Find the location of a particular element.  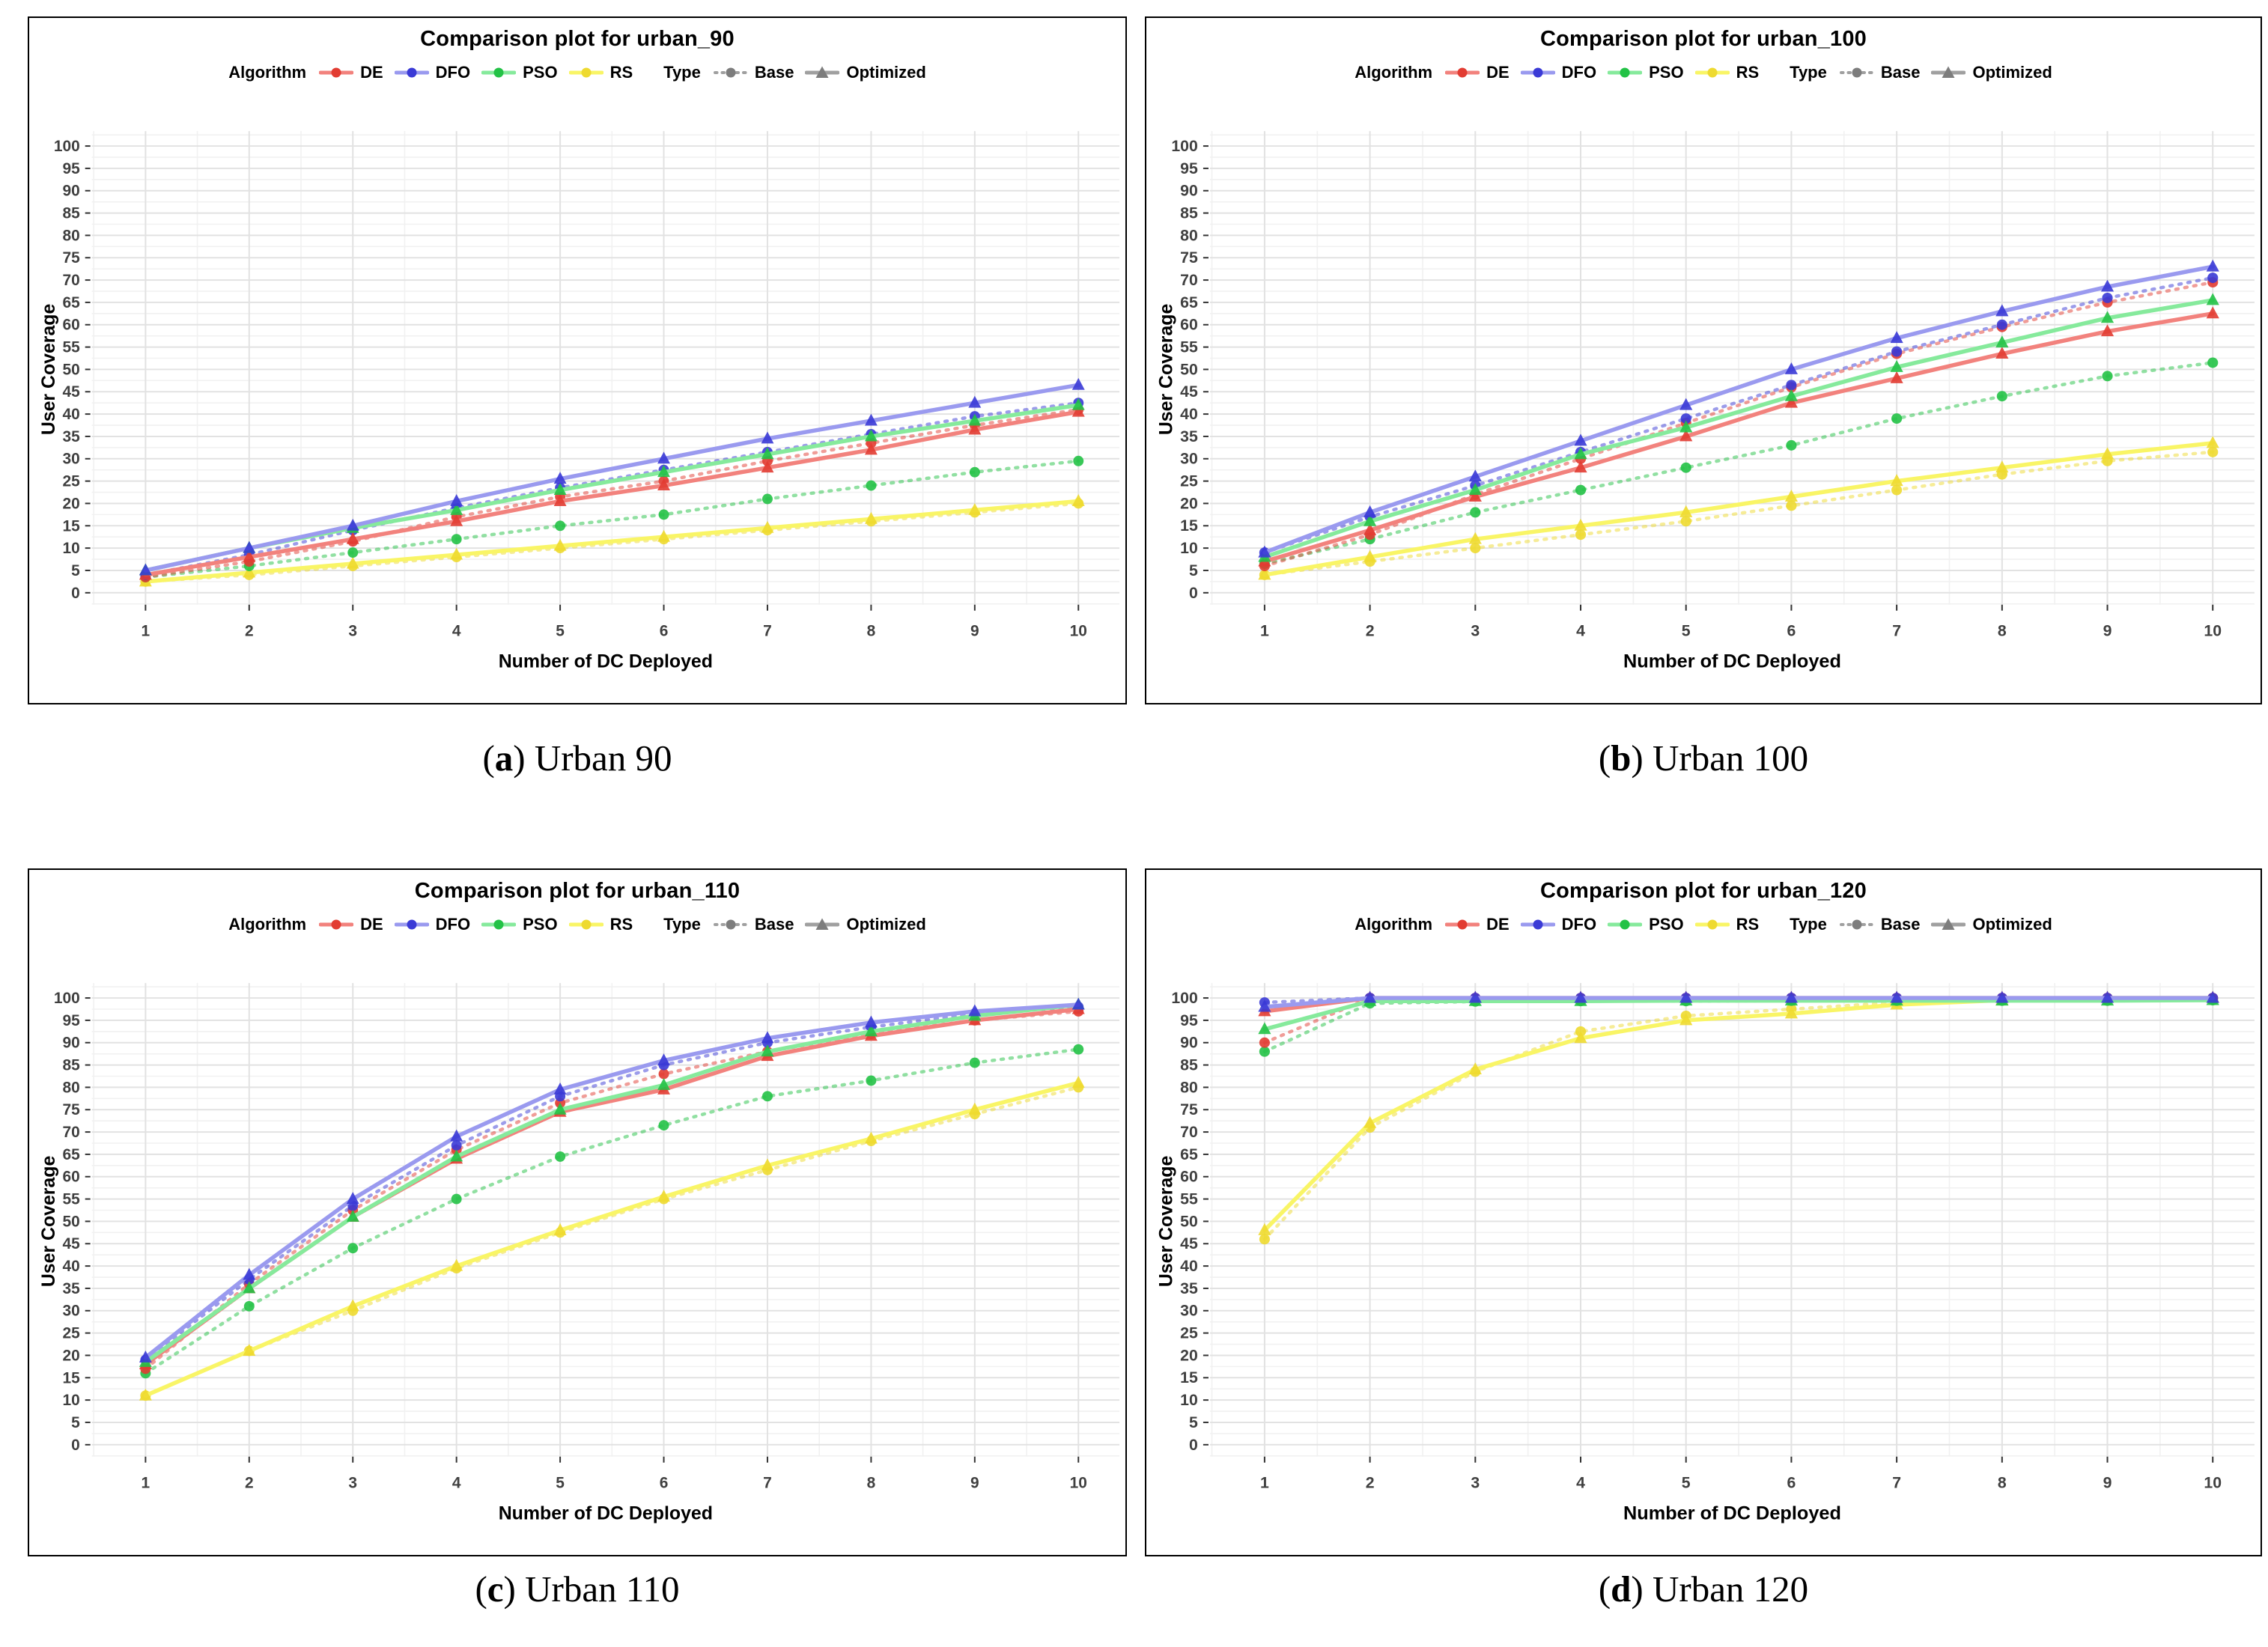

svg-text: 4 is located at coordinates (1580, 631).